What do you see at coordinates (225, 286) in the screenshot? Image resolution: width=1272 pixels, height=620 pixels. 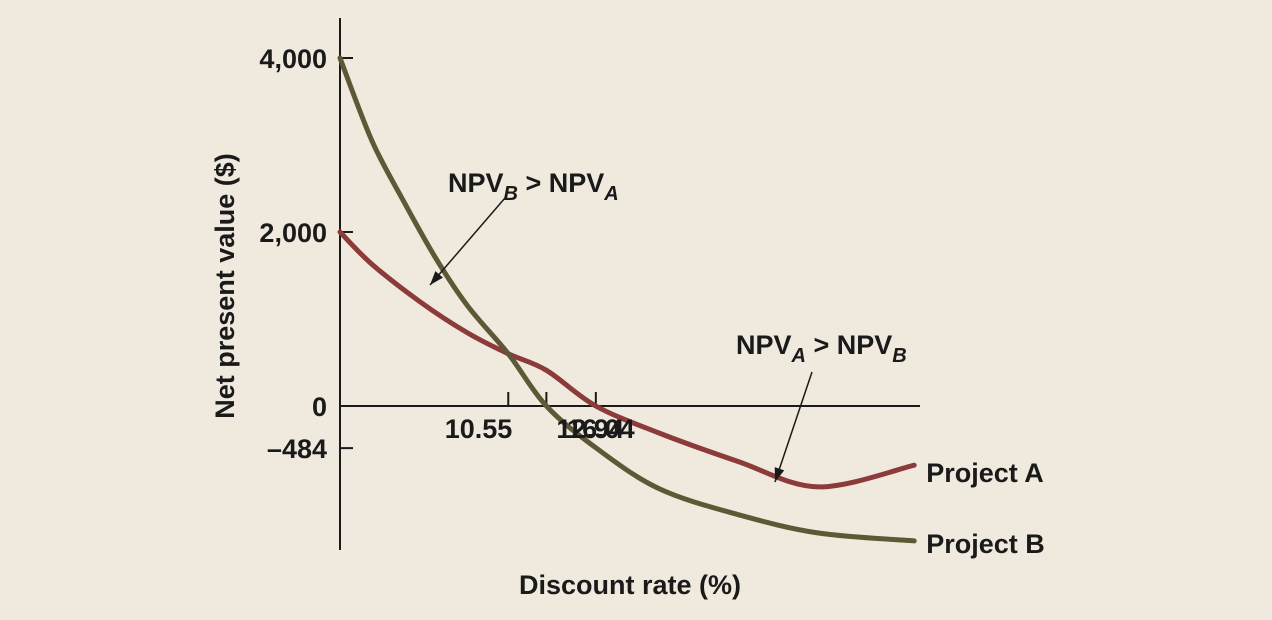 I see `y-axis-title: Net present value ($)` at bounding box center [225, 286].